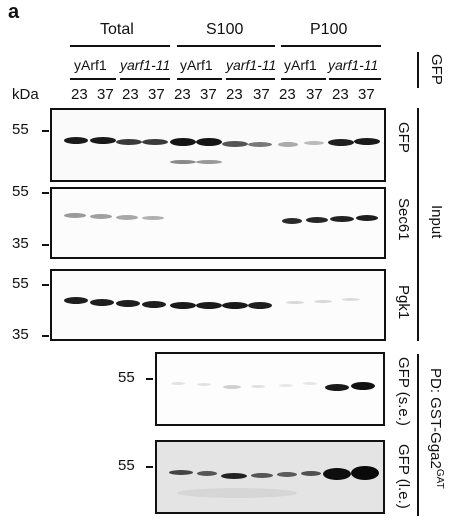 Image resolution: width=458 pixels, height=523 pixels. Describe the element at coordinates (226, 46) in the screenshot. I see `header-line-s100` at that location.